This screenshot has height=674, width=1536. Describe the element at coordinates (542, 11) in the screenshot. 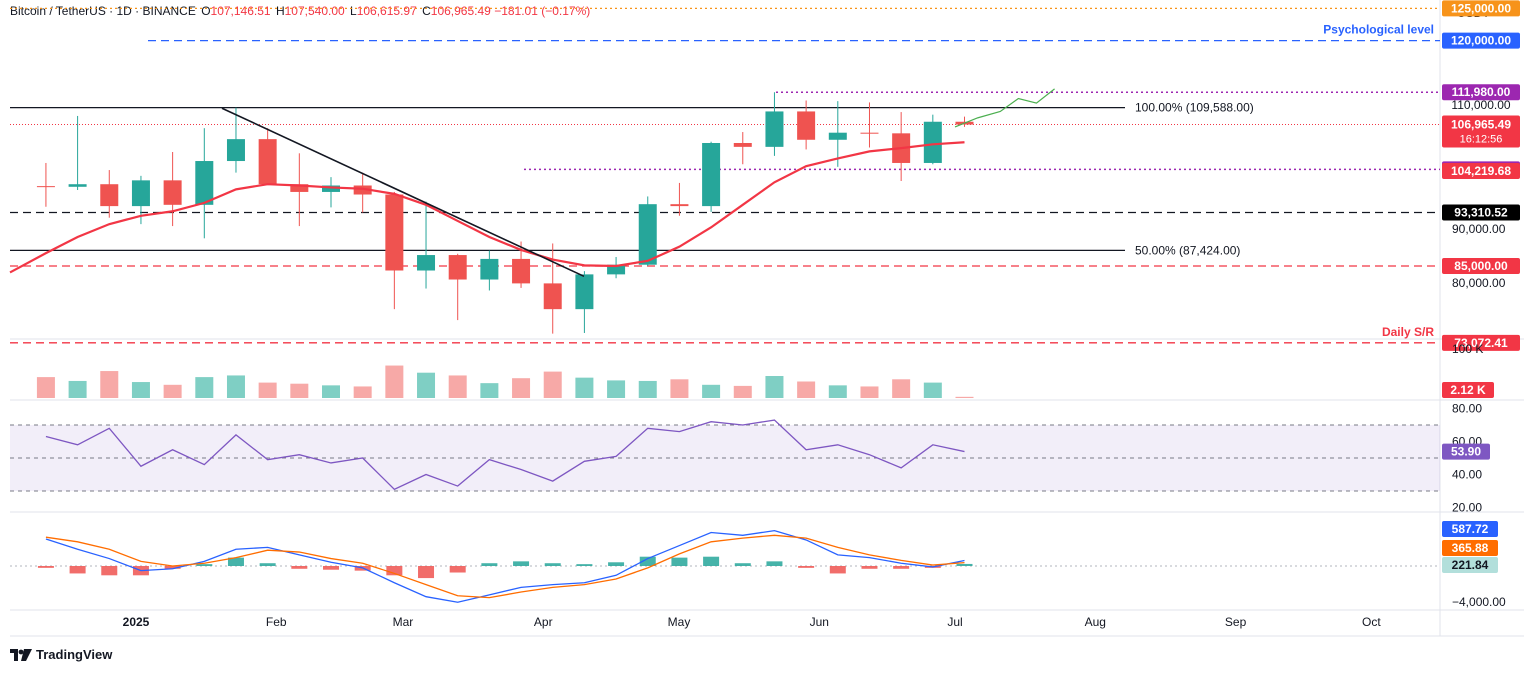

I see `change-value: −181.01 (−0.17%)` at that location.